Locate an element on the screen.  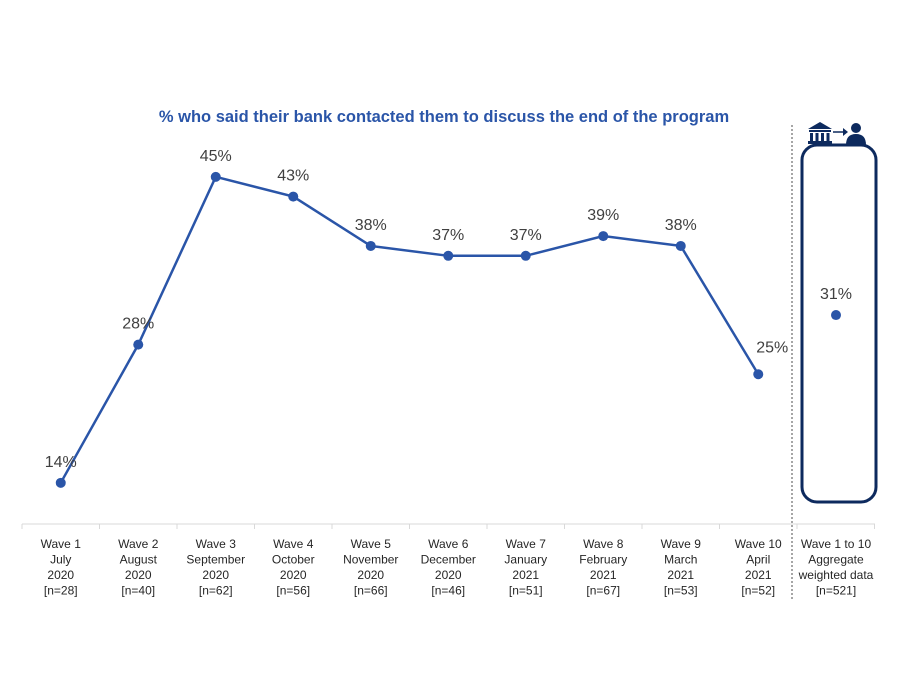
aggregate-box is located at coordinates (839, 323).